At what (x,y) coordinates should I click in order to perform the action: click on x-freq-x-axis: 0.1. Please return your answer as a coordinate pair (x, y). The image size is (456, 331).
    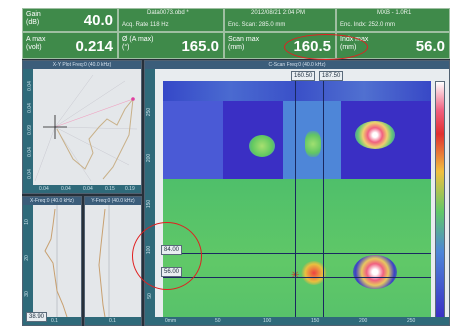
    Looking at the image, I should click on (52, 321).